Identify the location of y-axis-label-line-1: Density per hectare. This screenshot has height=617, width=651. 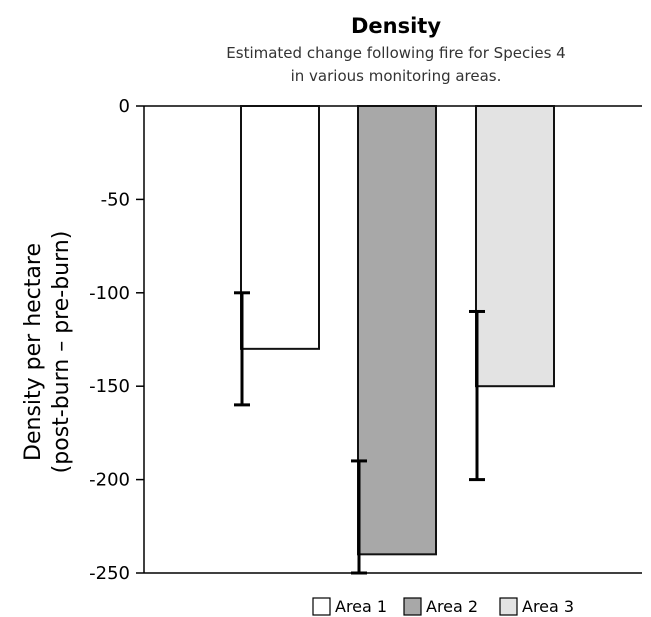
(33, 352).